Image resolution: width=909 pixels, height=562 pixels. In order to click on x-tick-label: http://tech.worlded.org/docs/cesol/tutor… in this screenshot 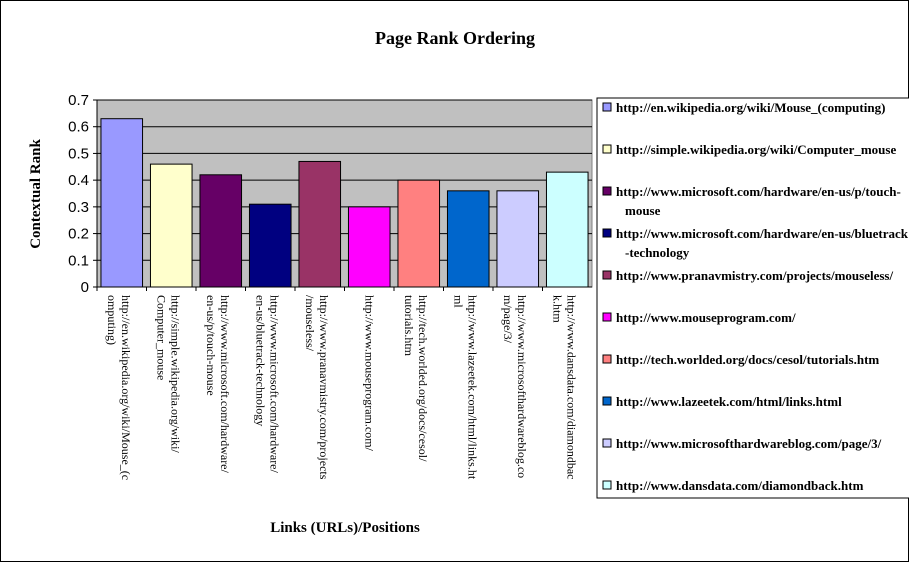, I will do `click(416, 378)`.